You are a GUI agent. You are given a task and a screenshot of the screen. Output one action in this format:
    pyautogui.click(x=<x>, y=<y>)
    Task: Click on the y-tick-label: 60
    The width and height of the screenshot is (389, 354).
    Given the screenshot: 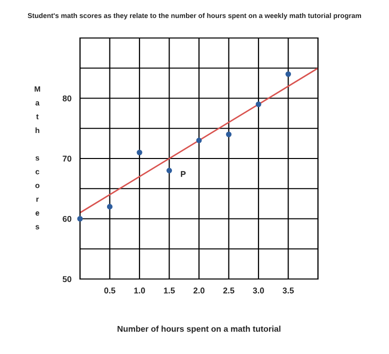 What is the action you would take?
    pyautogui.click(x=67, y=219)
    